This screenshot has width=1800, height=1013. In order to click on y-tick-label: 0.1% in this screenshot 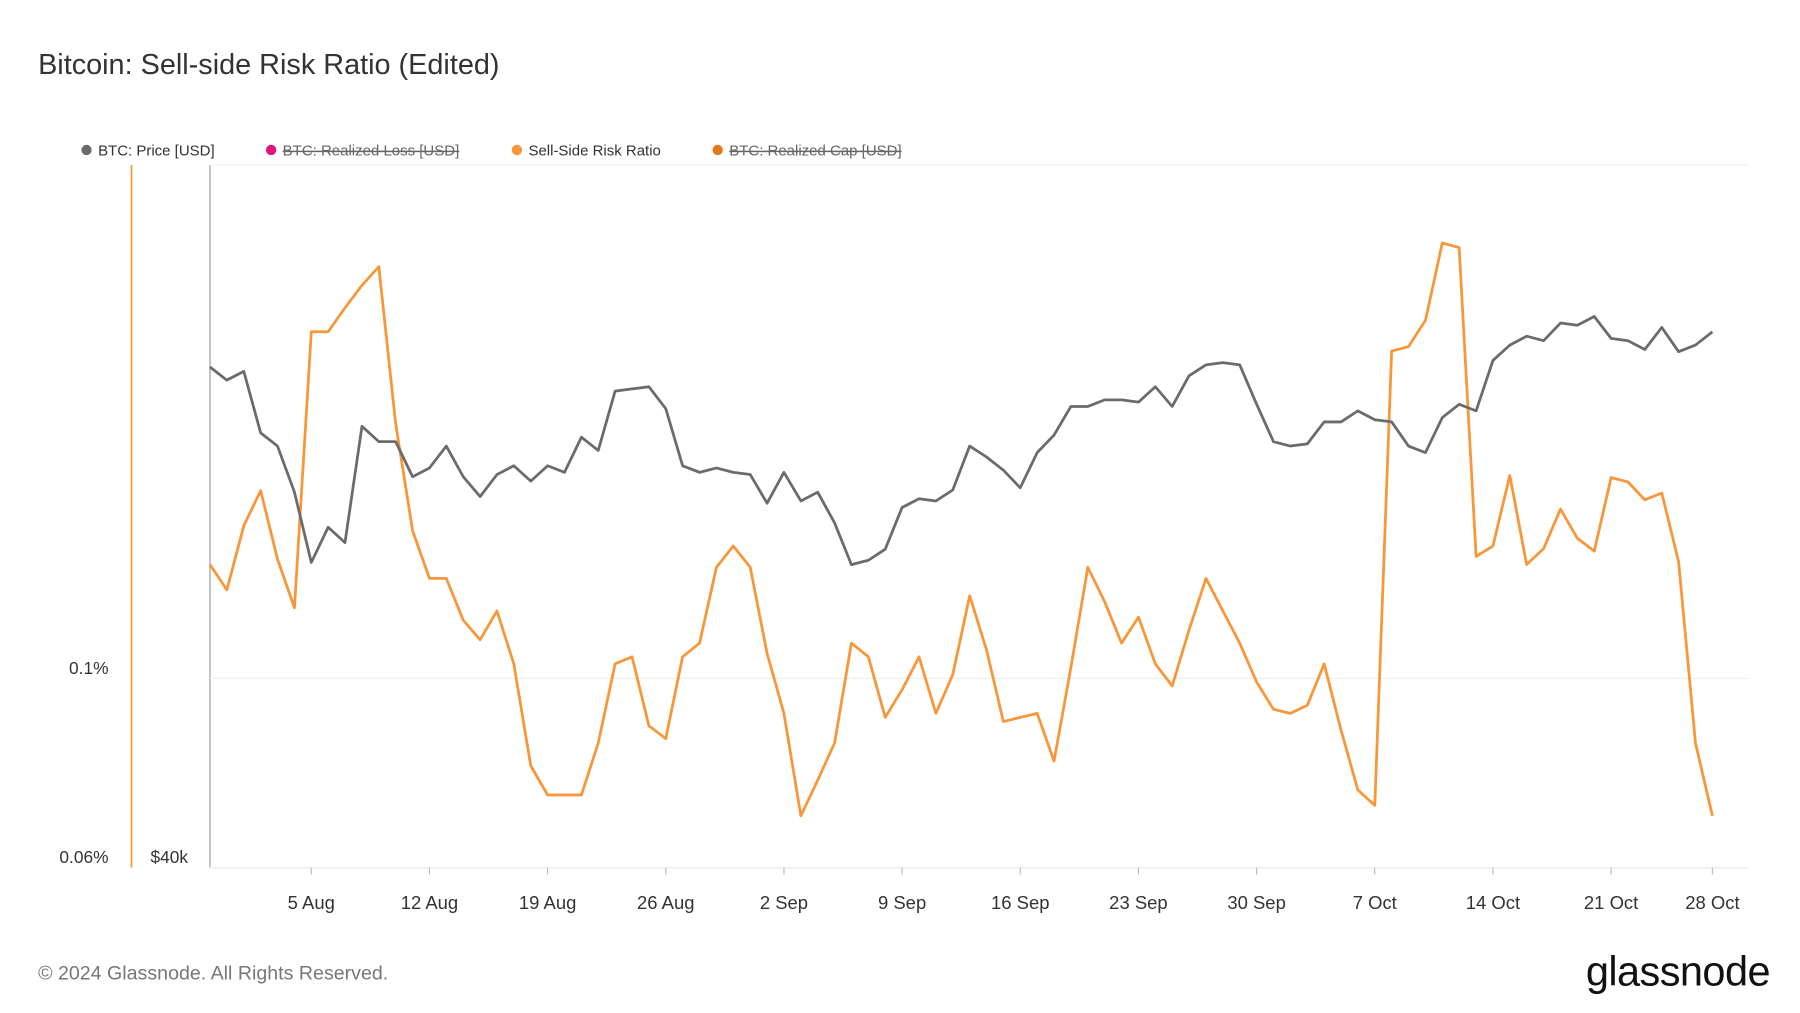, I will do `click(88, 668)`.